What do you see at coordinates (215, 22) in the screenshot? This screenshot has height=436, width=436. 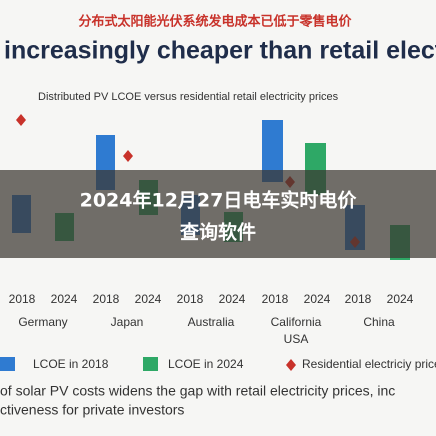 I see `title-cn: 分布式太阳能光伏系统发电成本已低于零售电价` at bounding box center [215, 22].